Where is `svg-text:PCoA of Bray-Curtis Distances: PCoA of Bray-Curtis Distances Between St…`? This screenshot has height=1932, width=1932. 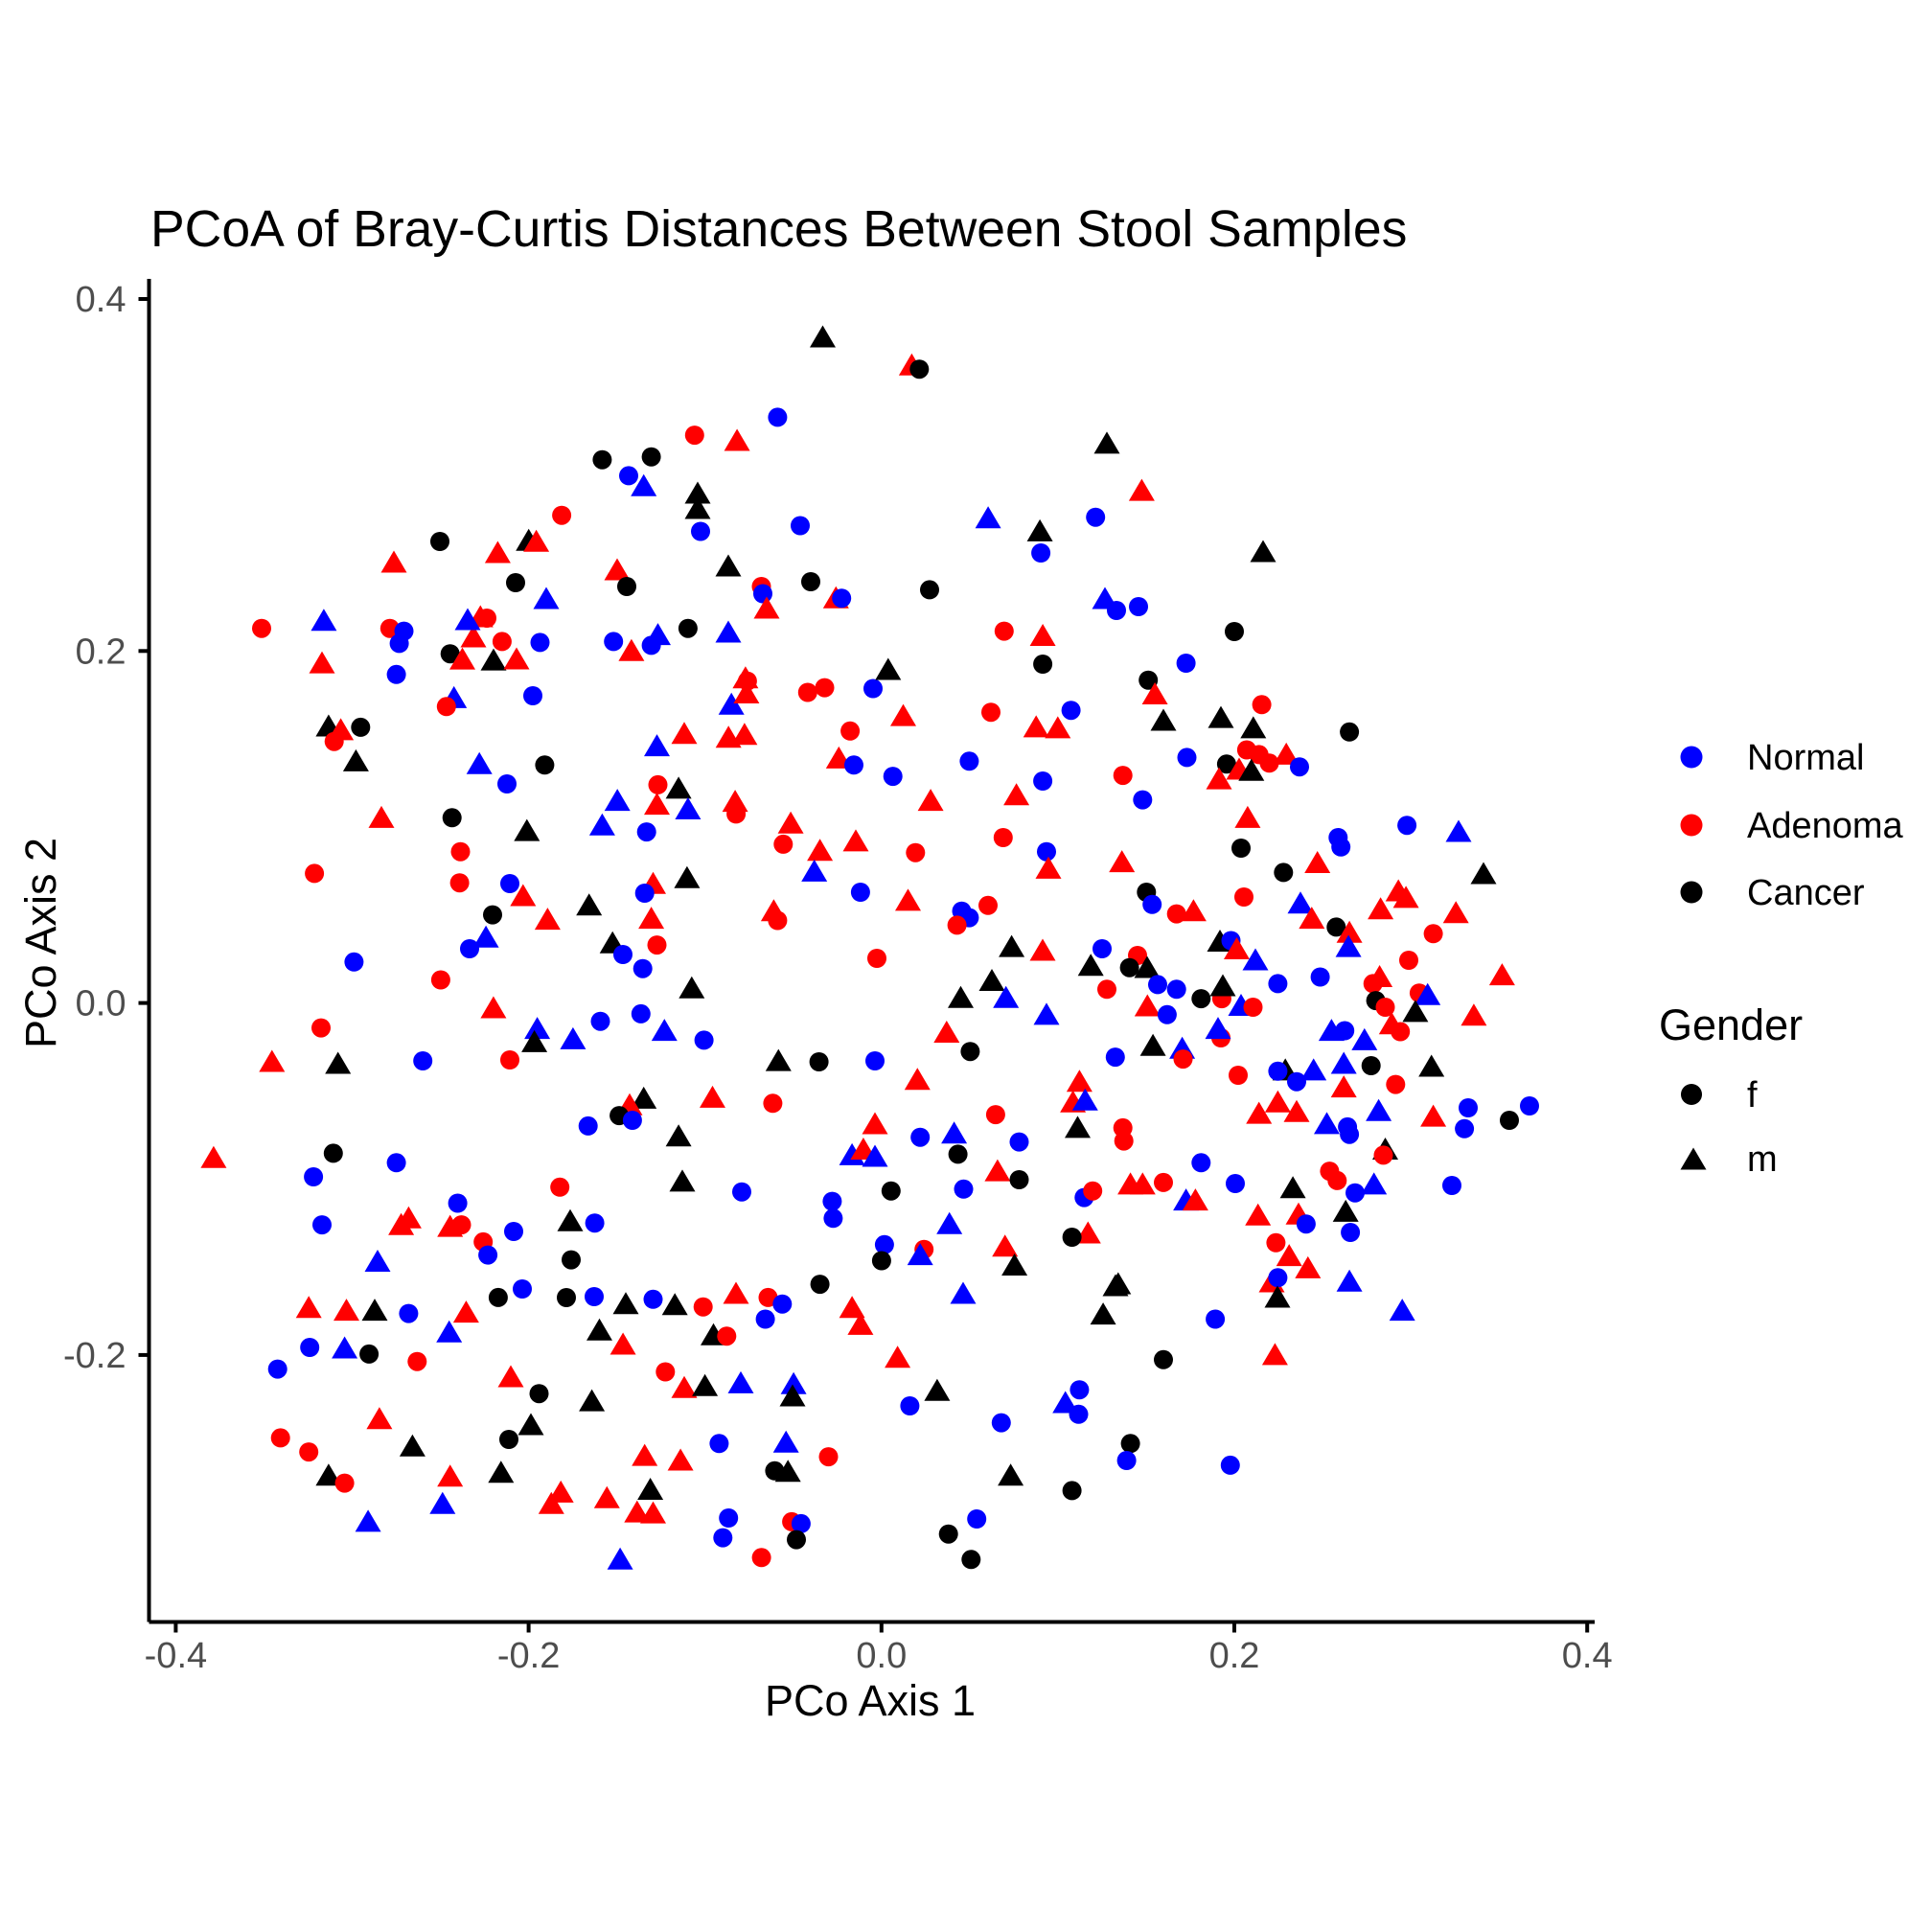 svg-text:PCoA of Bray-Curtis Distances: PCoA of Bray-Curtis Distances Between St… is located at coordinates (778, 229).